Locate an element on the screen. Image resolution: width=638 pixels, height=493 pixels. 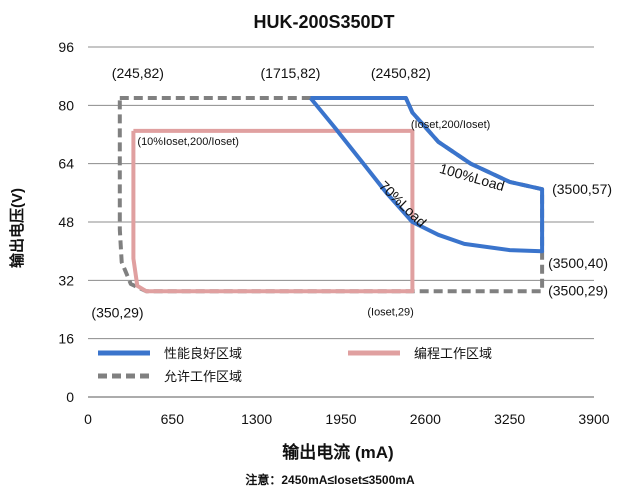
x-tick-labels: 0 650 1300 1950 2600 3250 3900 is located at coordinates (347, 419).